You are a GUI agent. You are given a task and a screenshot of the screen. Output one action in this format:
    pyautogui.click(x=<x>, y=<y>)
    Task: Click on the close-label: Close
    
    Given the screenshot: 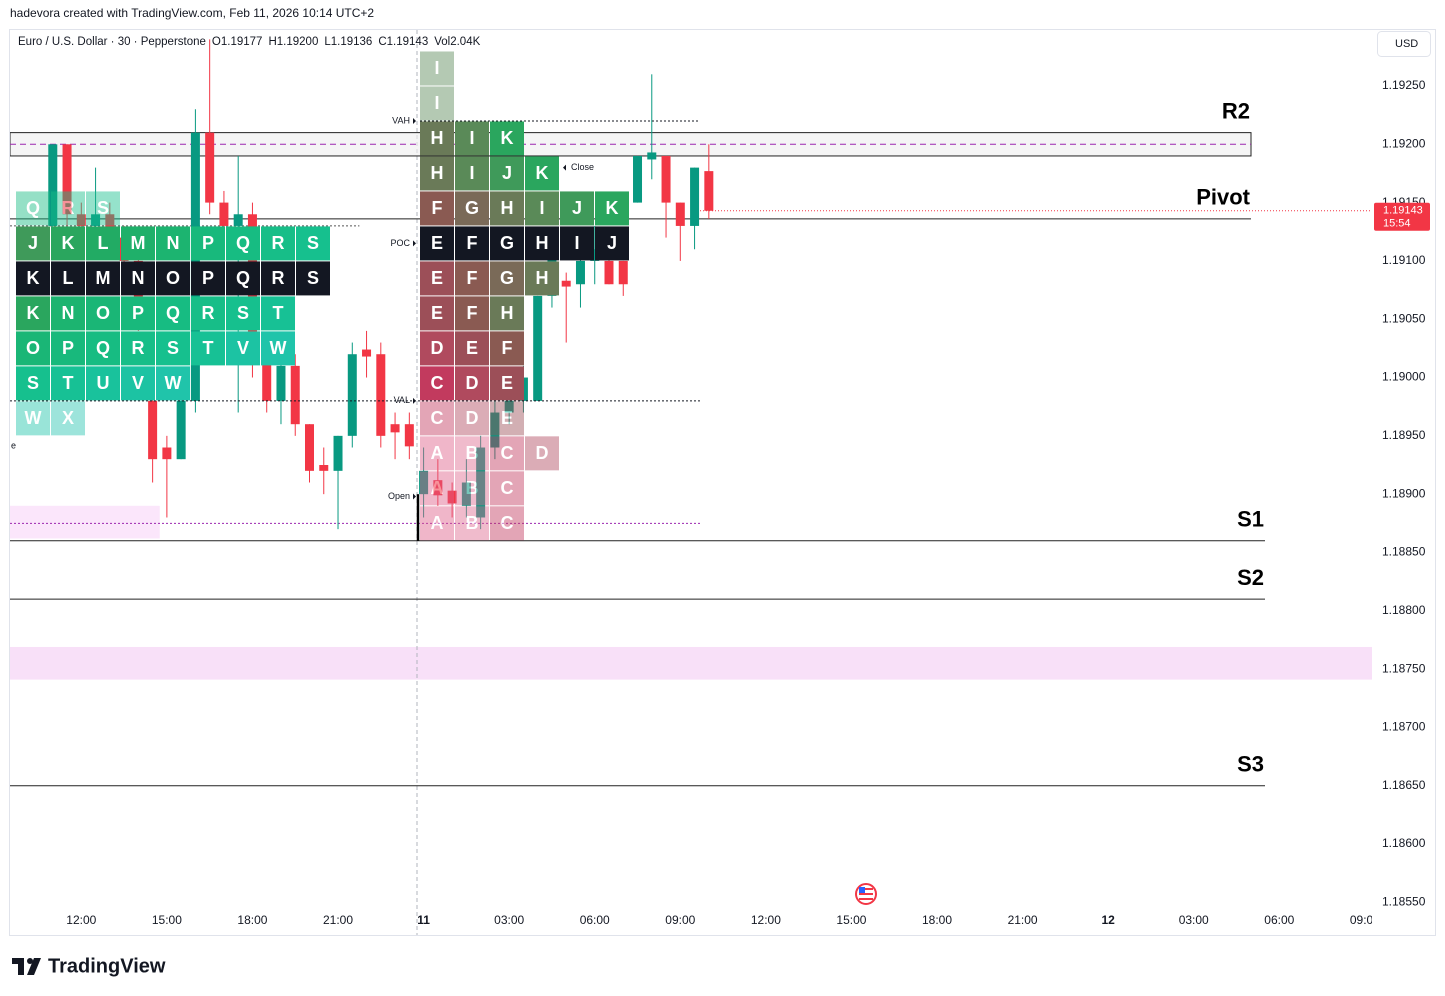 What is the action you would take?
    pyautogui.click(x=582, y=167)
    